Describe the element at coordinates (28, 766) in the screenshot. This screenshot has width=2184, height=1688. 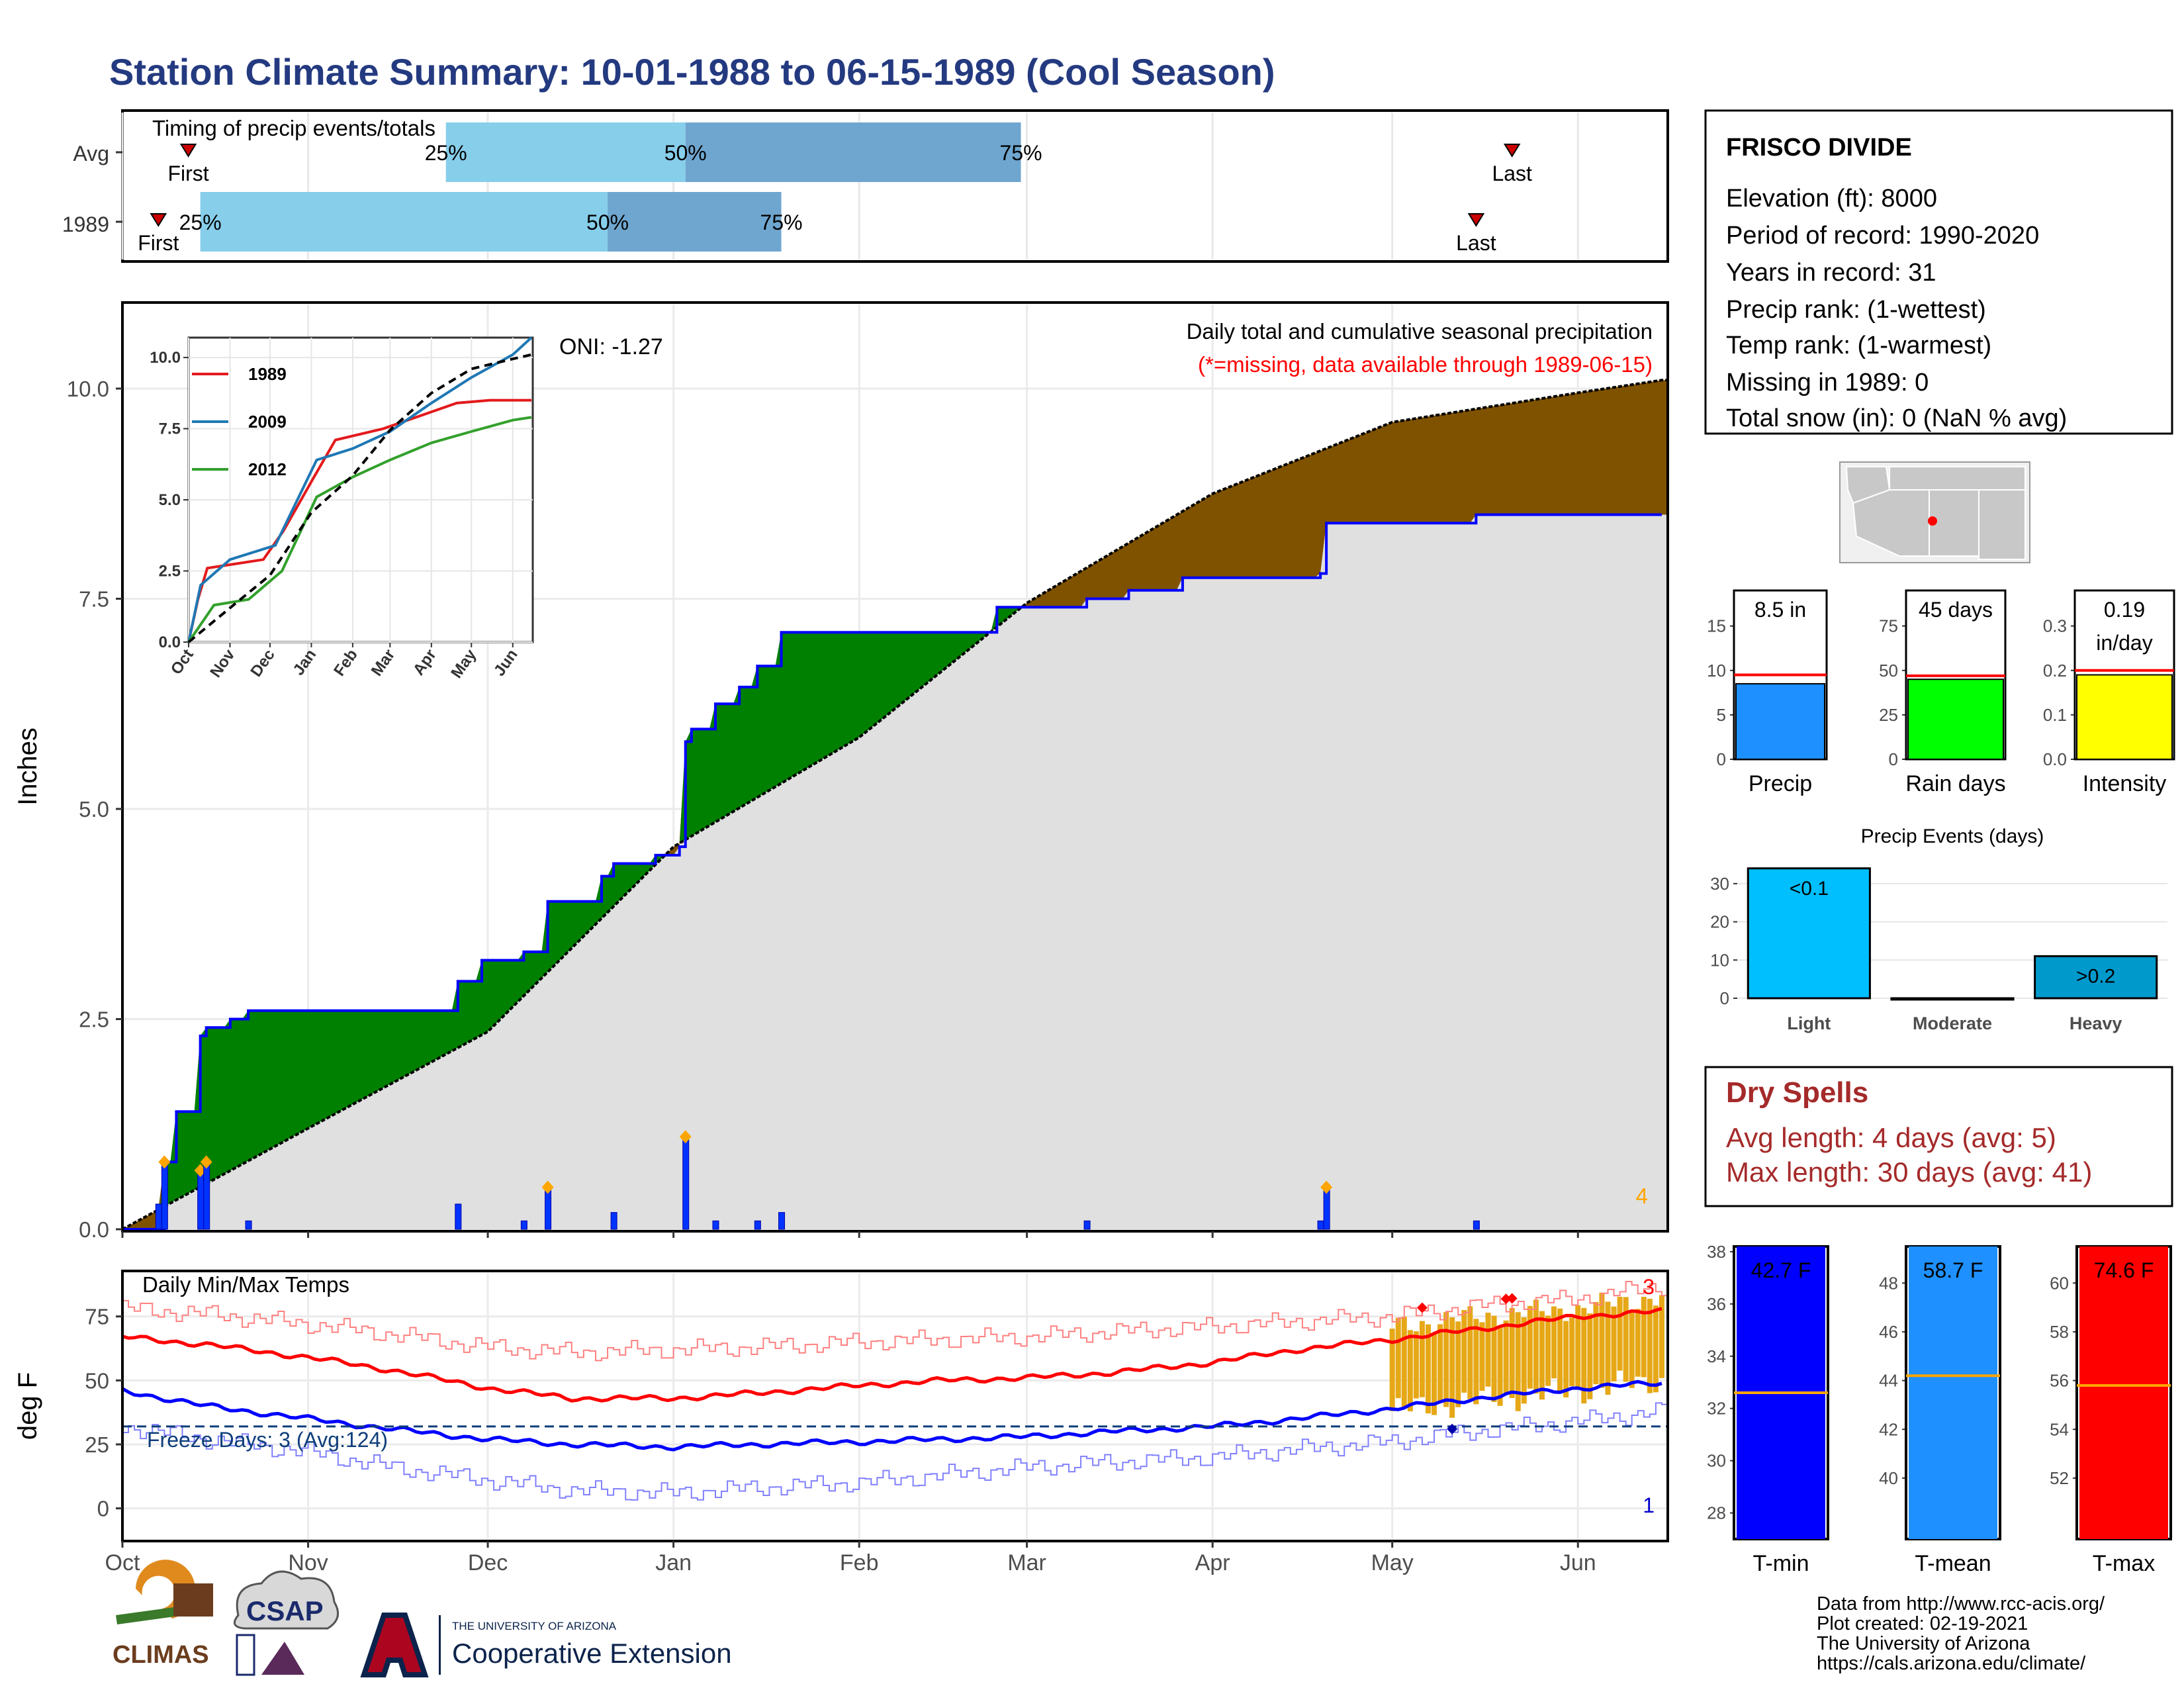
I see `precip-y-label: Inches` at that location.